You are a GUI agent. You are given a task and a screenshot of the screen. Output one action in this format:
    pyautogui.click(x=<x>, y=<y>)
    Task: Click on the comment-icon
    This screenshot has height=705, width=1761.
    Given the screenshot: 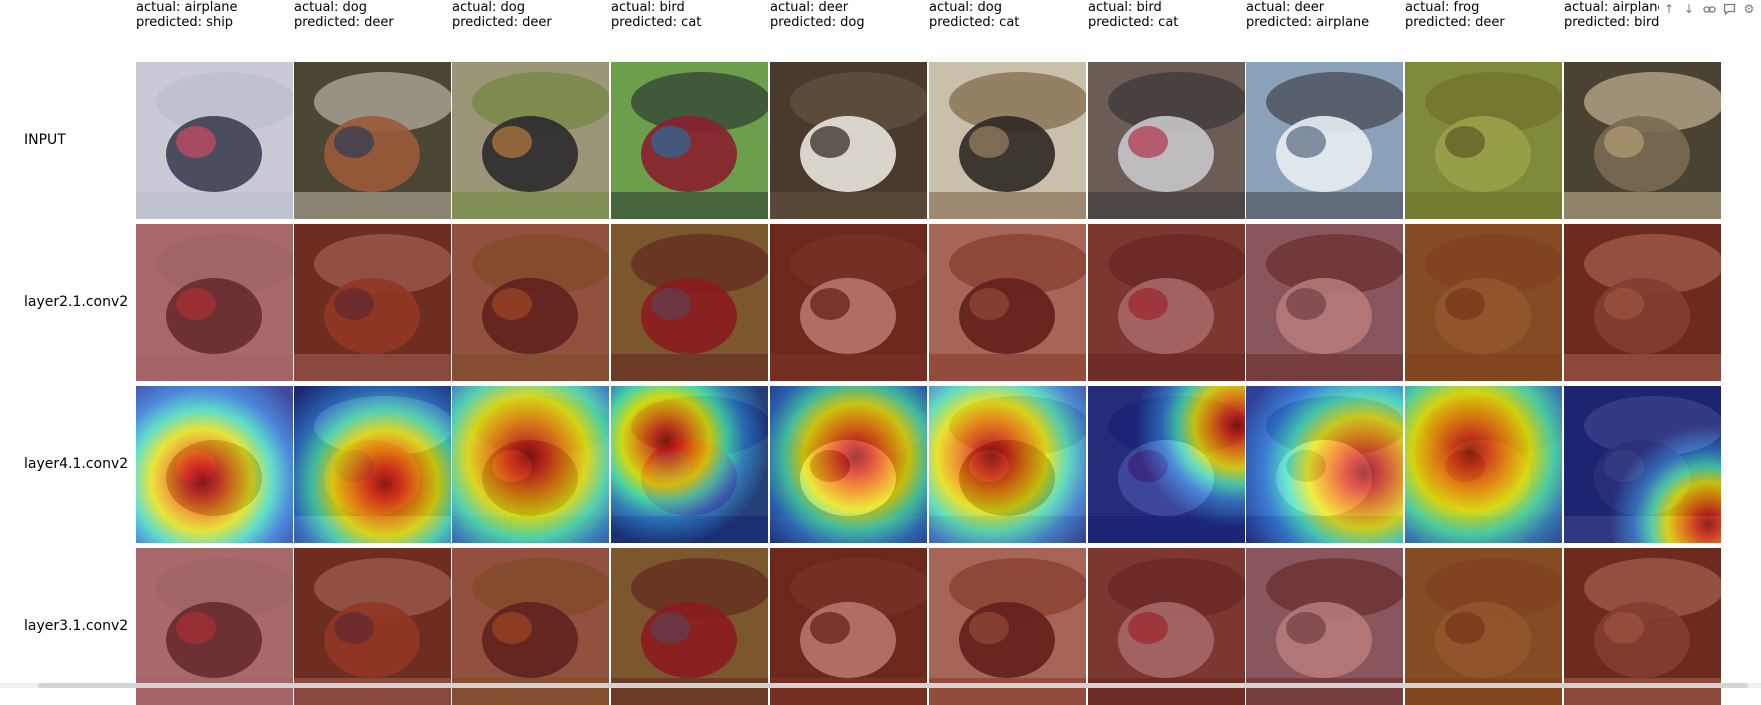 What is the action you would take?
    pyautogui.click(x=1729, y=9)
    